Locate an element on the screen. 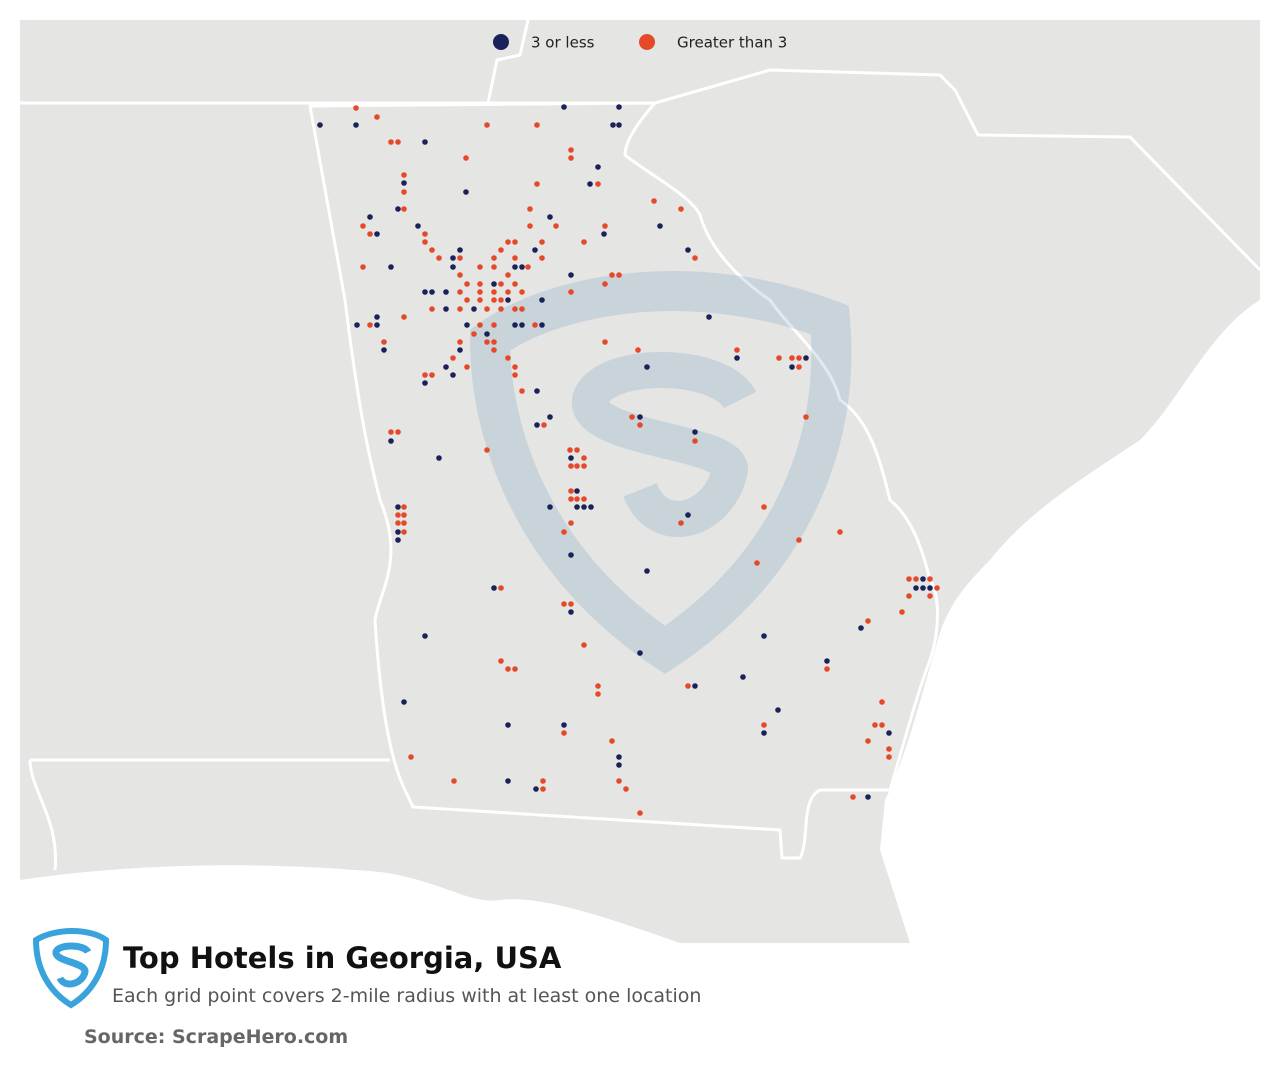 This screenshot has height=1069, width=1280. source: Source: ScrapeHero.com is located at coordinates (216, 1037).